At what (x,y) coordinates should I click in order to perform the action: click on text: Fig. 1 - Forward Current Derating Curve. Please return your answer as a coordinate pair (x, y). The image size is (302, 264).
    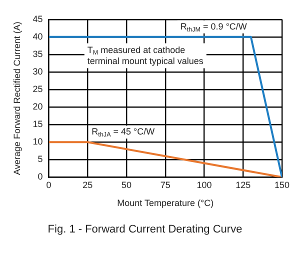
    Looking at the image, I should click on (145, 229).